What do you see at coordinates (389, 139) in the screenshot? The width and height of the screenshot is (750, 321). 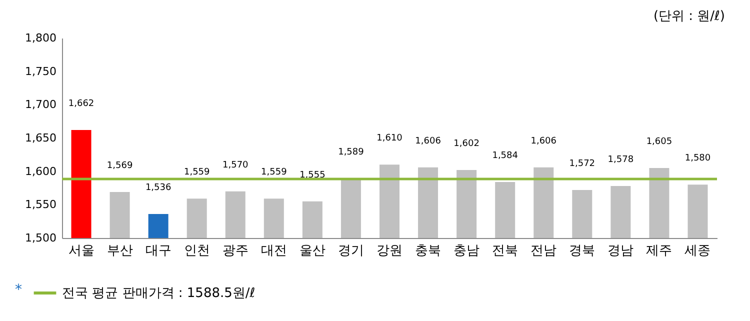 I see `data-label: 1,610` at bounding box center [389, 139].